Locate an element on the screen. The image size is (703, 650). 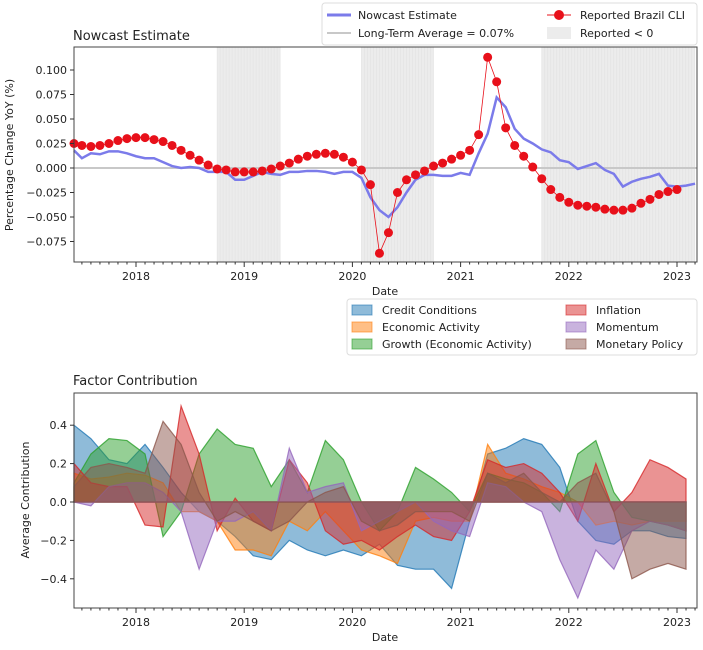
factor-y-ticks: 0.4 0.2 0.0 −0.2 −0.4 is located at coordinates (57, 502).